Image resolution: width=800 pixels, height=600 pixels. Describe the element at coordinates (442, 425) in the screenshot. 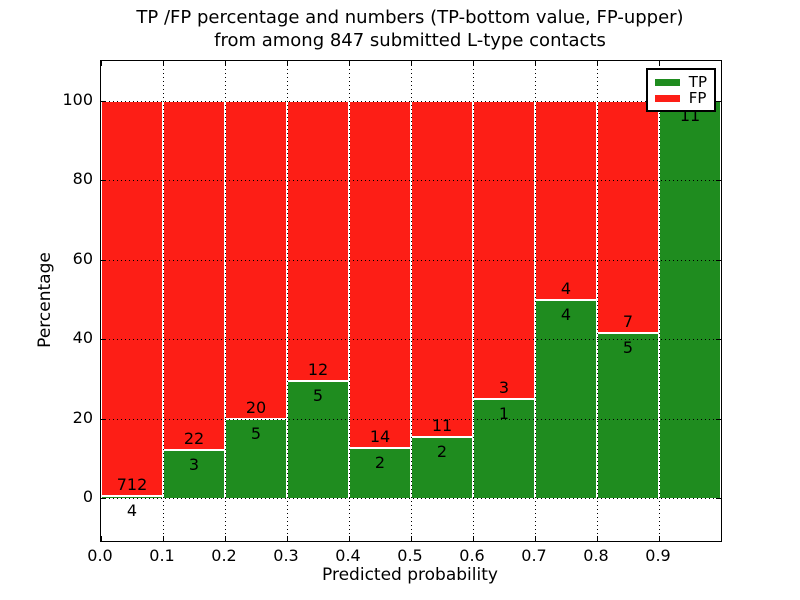

I see `bar-fp-count-label: 11` at that location.